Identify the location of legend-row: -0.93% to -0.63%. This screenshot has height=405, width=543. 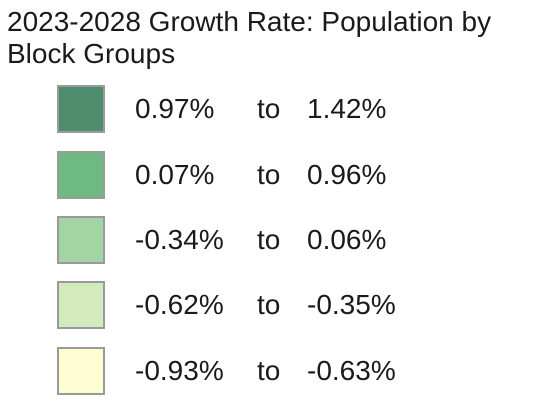
(271, 373).